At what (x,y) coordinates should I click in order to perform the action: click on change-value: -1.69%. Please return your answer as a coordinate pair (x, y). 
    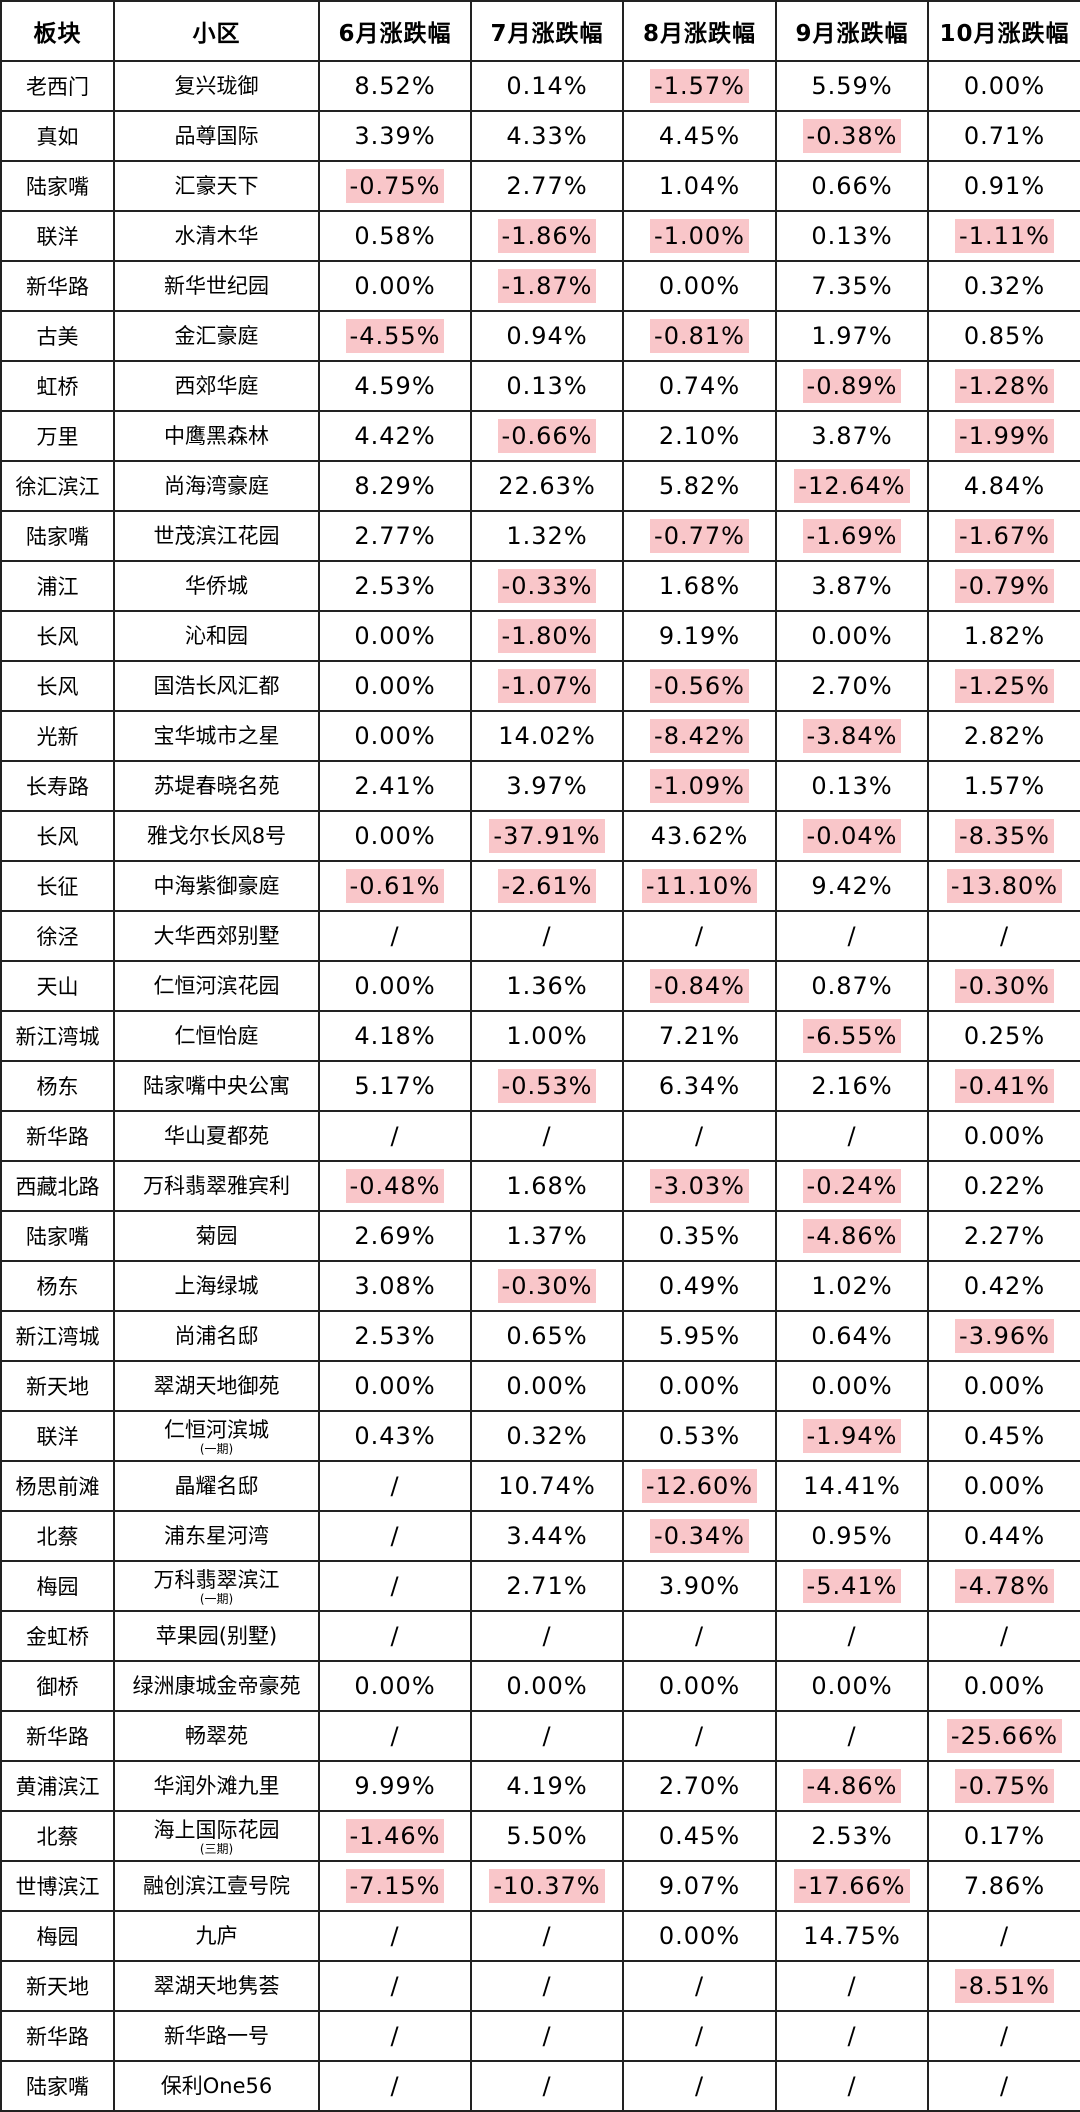
    Looking at the image, I should click on (852, 536).